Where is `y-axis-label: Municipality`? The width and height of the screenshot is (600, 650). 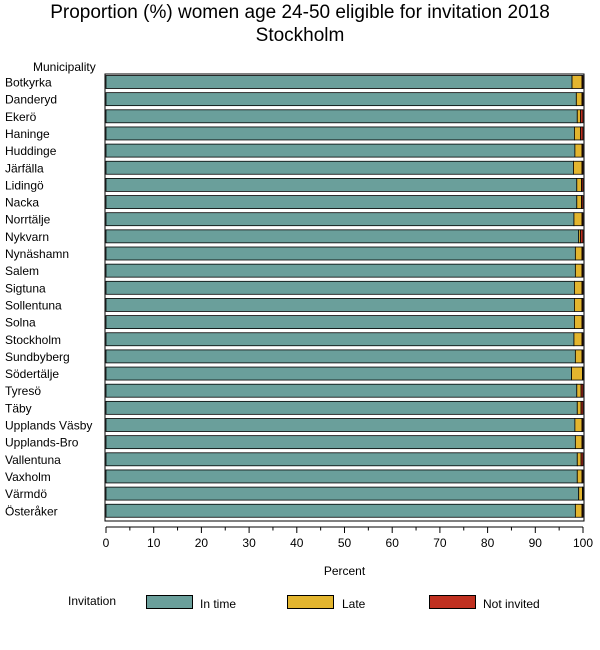
y-axis-label: Municipality is located at coordinates (64, 67).